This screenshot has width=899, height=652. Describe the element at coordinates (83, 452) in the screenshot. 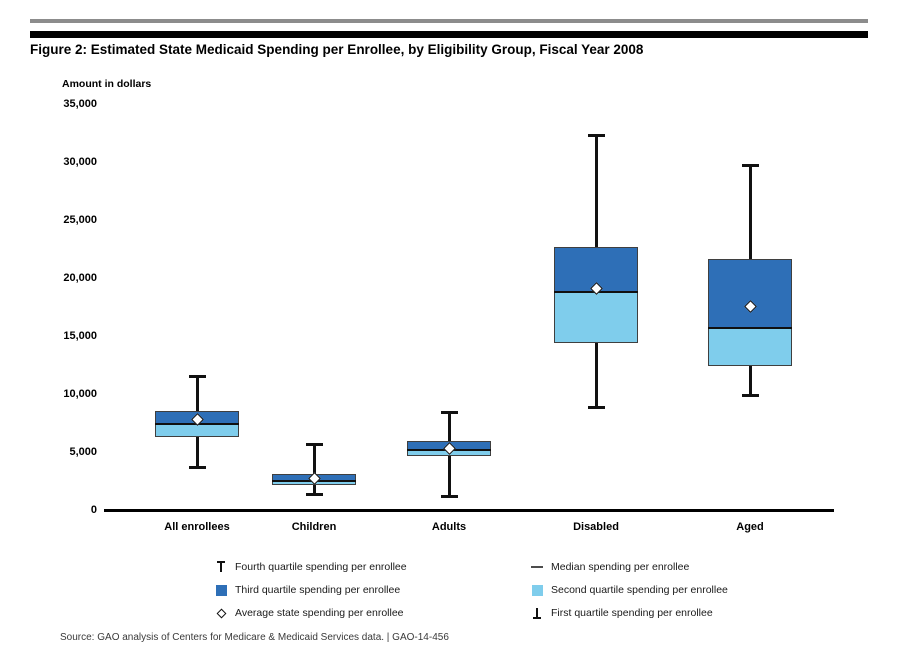

I see `y-tick-label: 5,000` at that location.